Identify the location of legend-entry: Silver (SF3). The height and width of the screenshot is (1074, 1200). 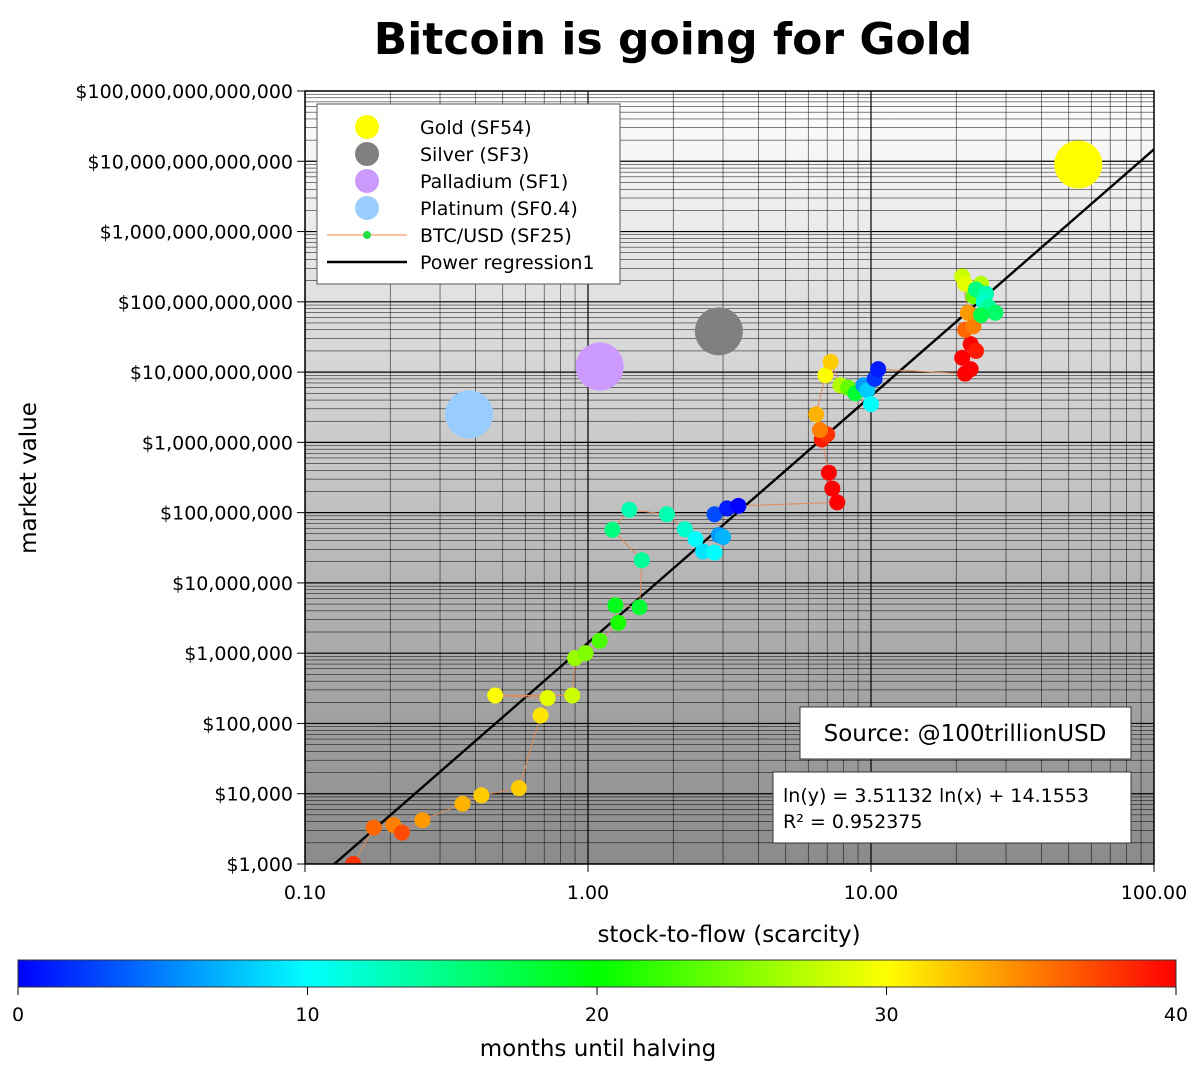
(442, 154).